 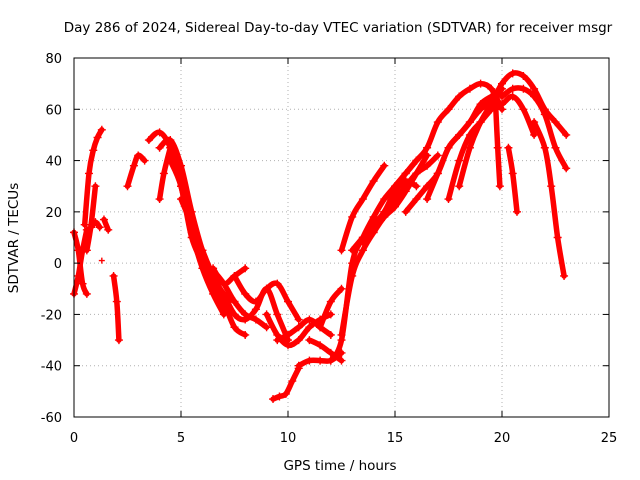 What do you see at coordinates (53, 59) in the screenshot?
I see `y-tick-label: 80` at bounding box center [53, 59].